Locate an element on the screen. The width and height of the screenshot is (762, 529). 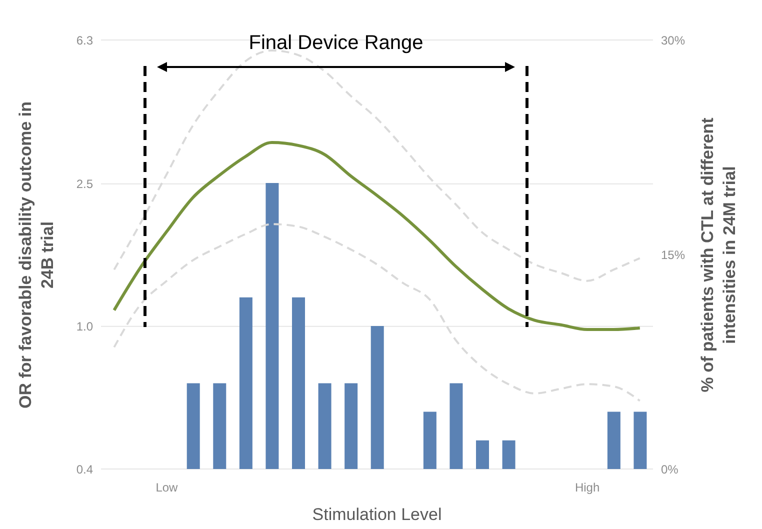
x-tick-label: High is located at coordinates (587, 487).